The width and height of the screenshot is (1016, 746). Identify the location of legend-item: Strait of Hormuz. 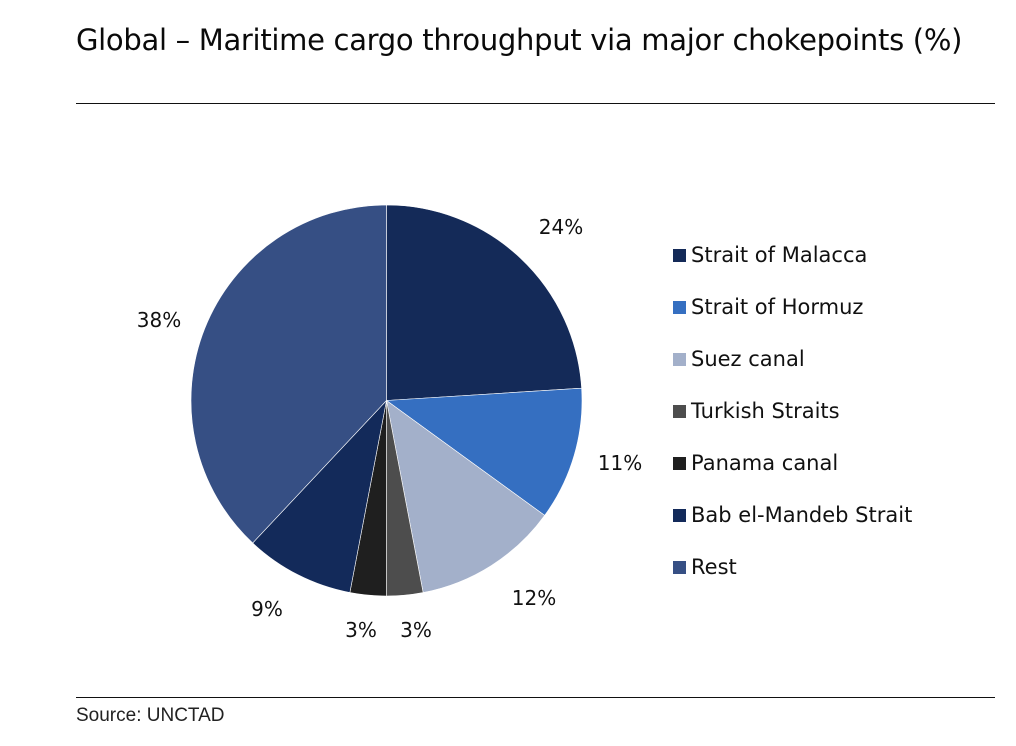
(792, 307).